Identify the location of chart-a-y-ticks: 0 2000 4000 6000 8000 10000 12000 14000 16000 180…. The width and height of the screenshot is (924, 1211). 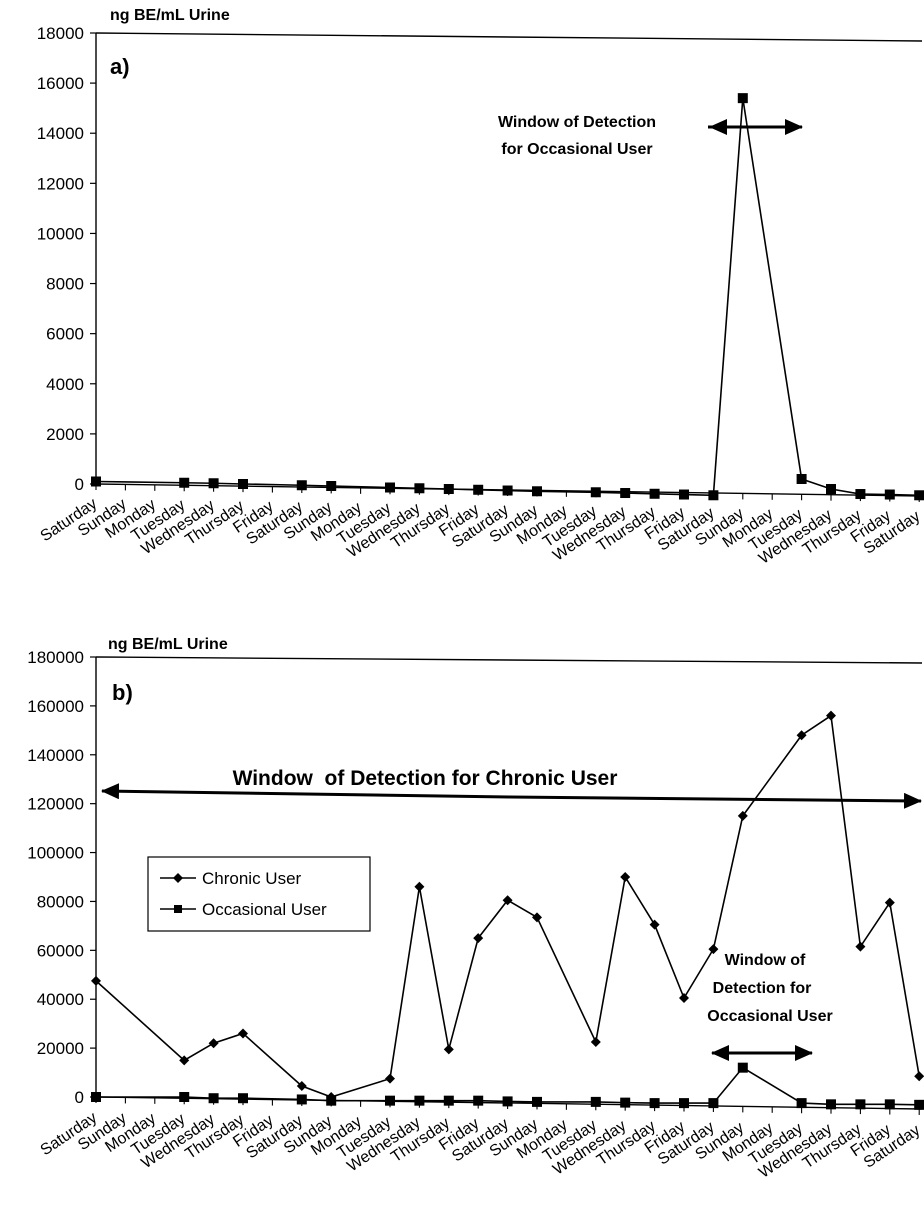
(66, 259).